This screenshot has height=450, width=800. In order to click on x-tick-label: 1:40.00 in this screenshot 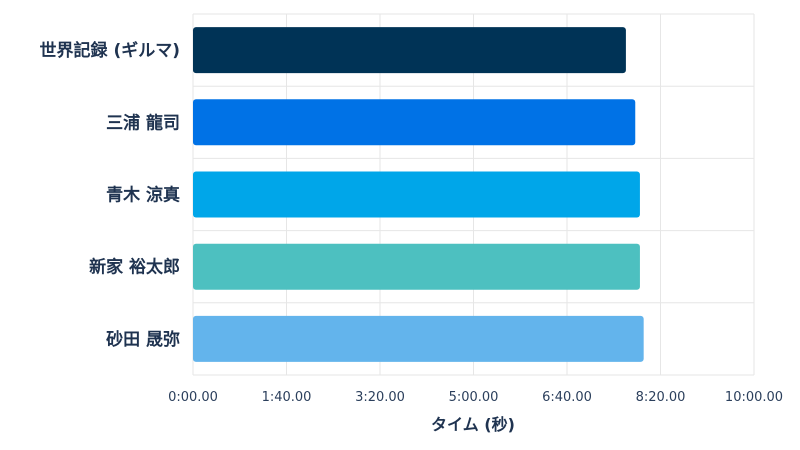, I will do `click(287, 397)`.